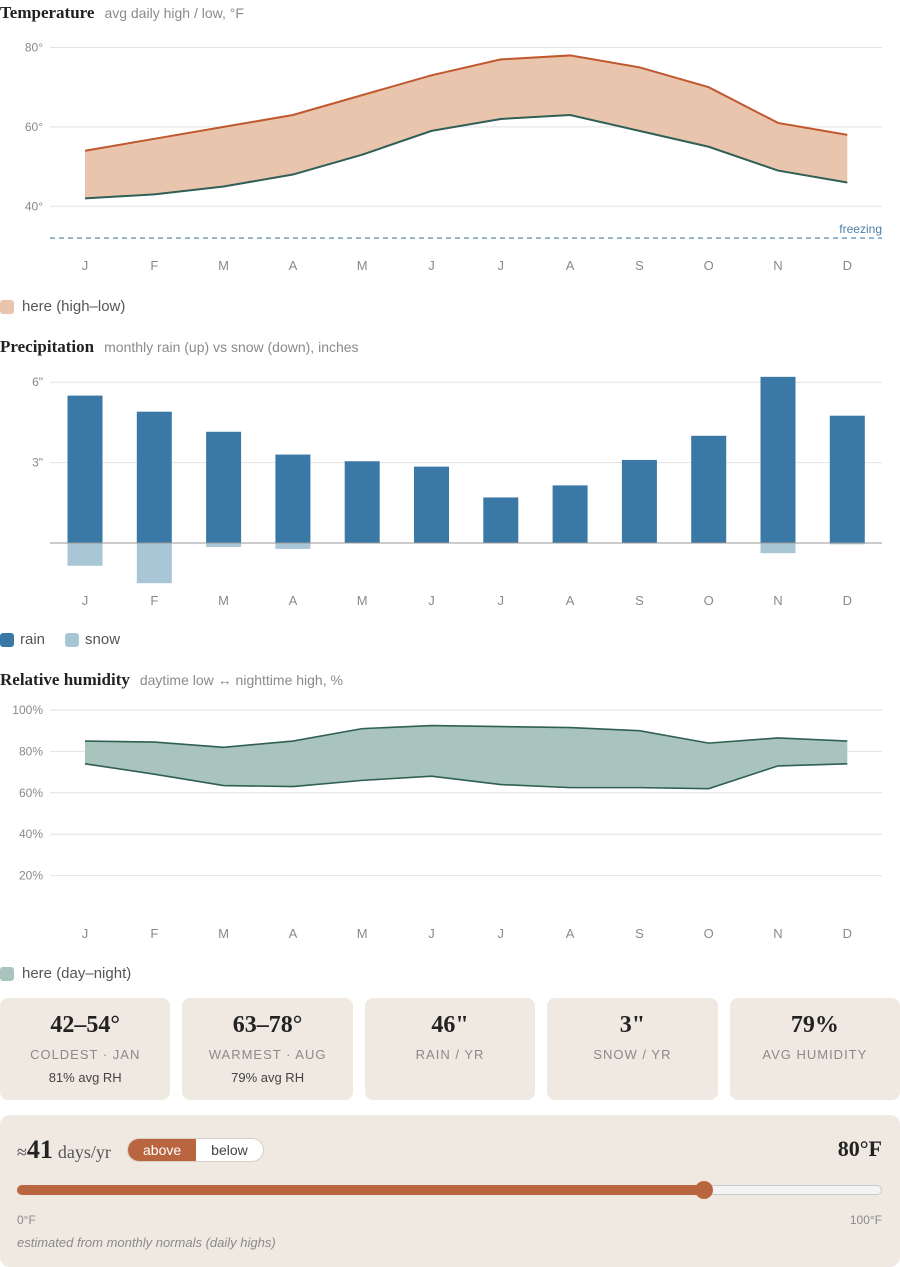 Image resolution: width=900 pixels, height=1267 pixels. I want to click on days-count: 41, so click(39, 1149).